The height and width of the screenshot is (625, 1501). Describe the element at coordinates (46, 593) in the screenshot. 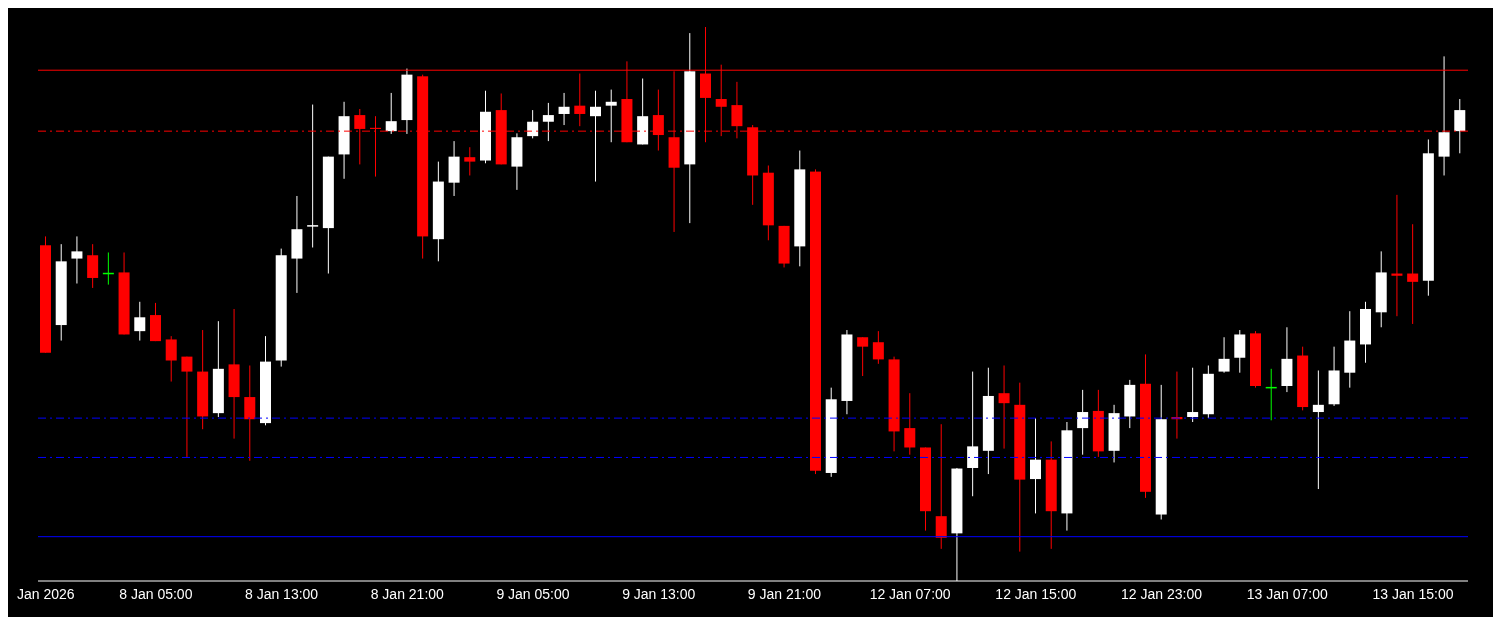

I see `x-tick-label: Jan 2026` at that location.